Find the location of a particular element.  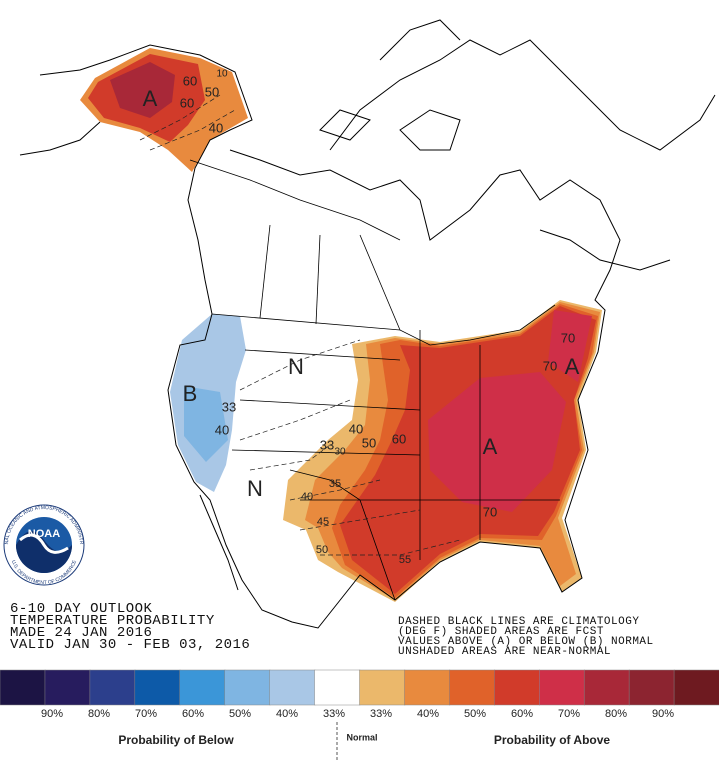

map-label: B is located at coordinates (190, 393).